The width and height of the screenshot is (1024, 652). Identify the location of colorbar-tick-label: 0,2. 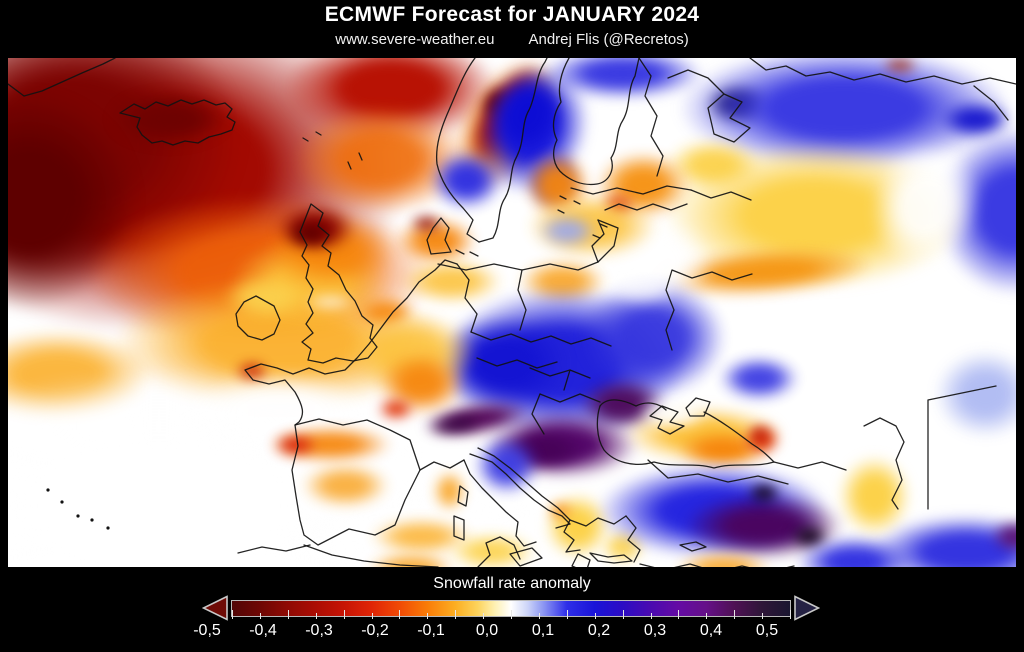
(599, 630).